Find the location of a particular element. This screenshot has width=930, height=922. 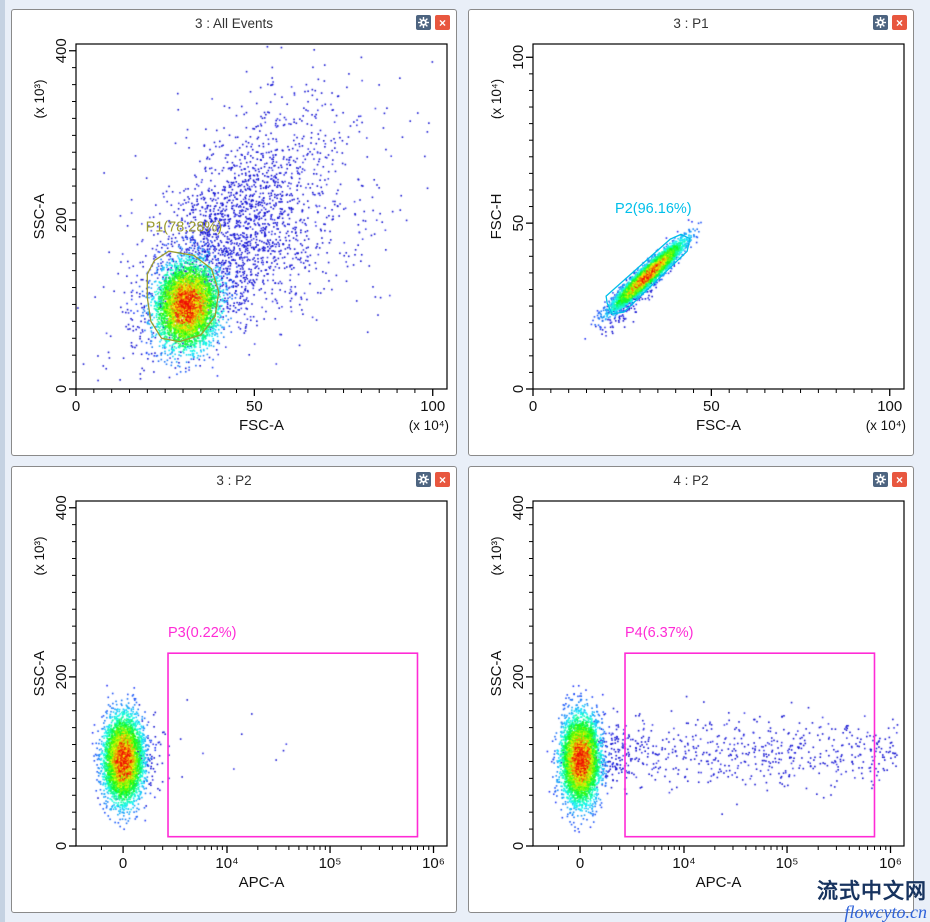

panel-title: 3 : P1 is located at coordinates (691, 23).